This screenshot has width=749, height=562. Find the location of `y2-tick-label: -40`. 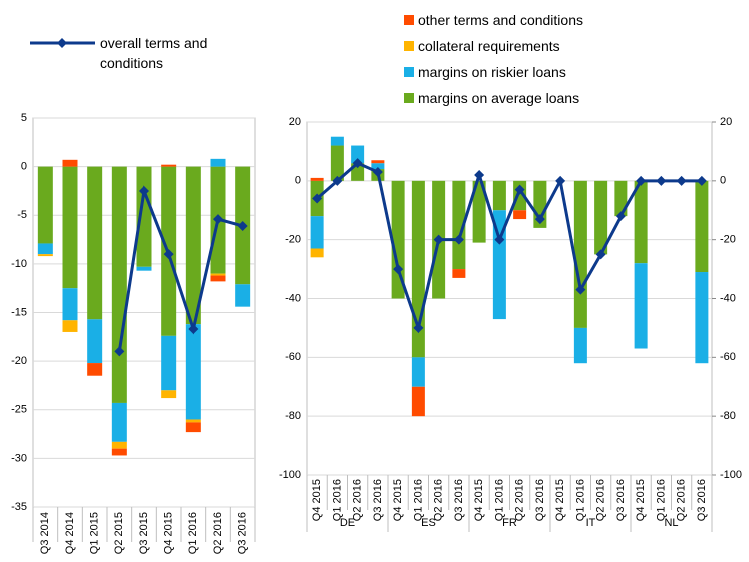

y2-tick-label: -40 is located at coordinates (728, 298).